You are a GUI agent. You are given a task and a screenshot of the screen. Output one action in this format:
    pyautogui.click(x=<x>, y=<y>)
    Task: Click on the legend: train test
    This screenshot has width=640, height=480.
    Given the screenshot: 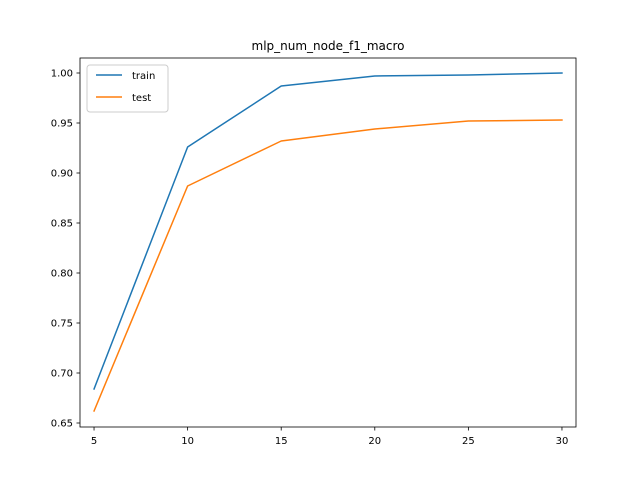 What is the action you would take?
    pyautogui.click(x=127, y=88)
    